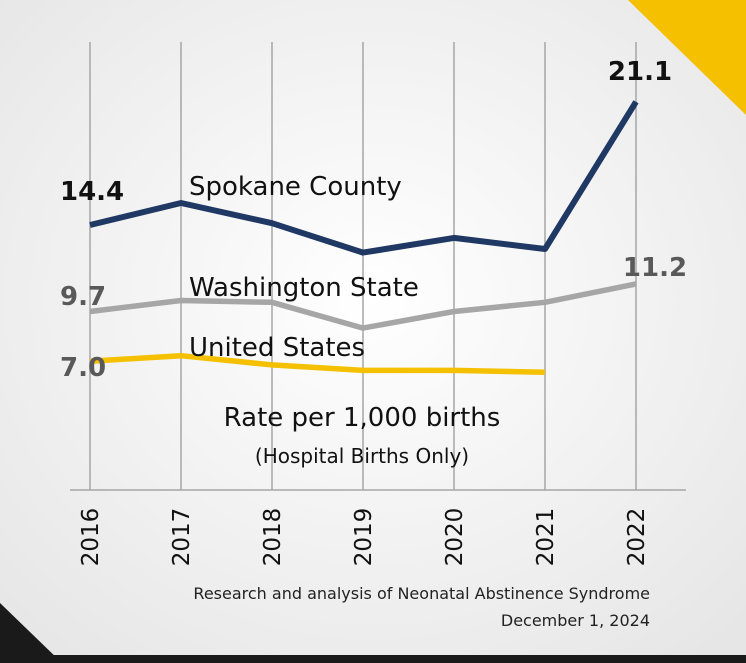  Describe the element at coordinates (91, 537) in the screenshot. I see `x-tick-label: 2016` at that location.